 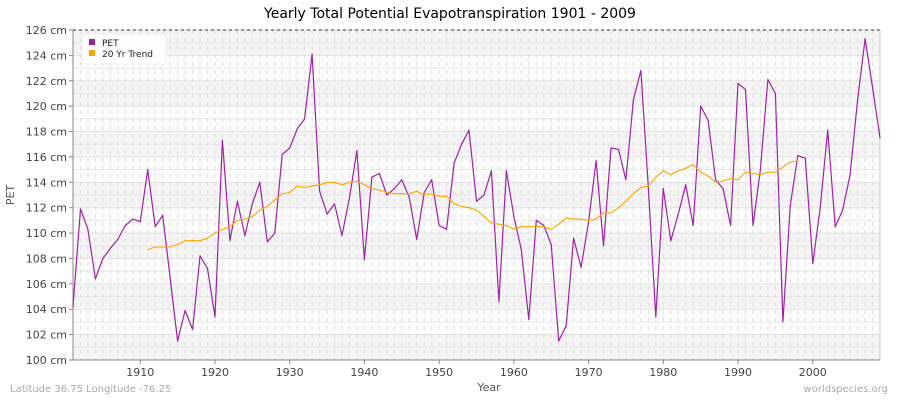 What do you see at coordinates (439, 372) in the screenshot?
I see `x-tick-label: 1950` at bounding box center [439, 372].